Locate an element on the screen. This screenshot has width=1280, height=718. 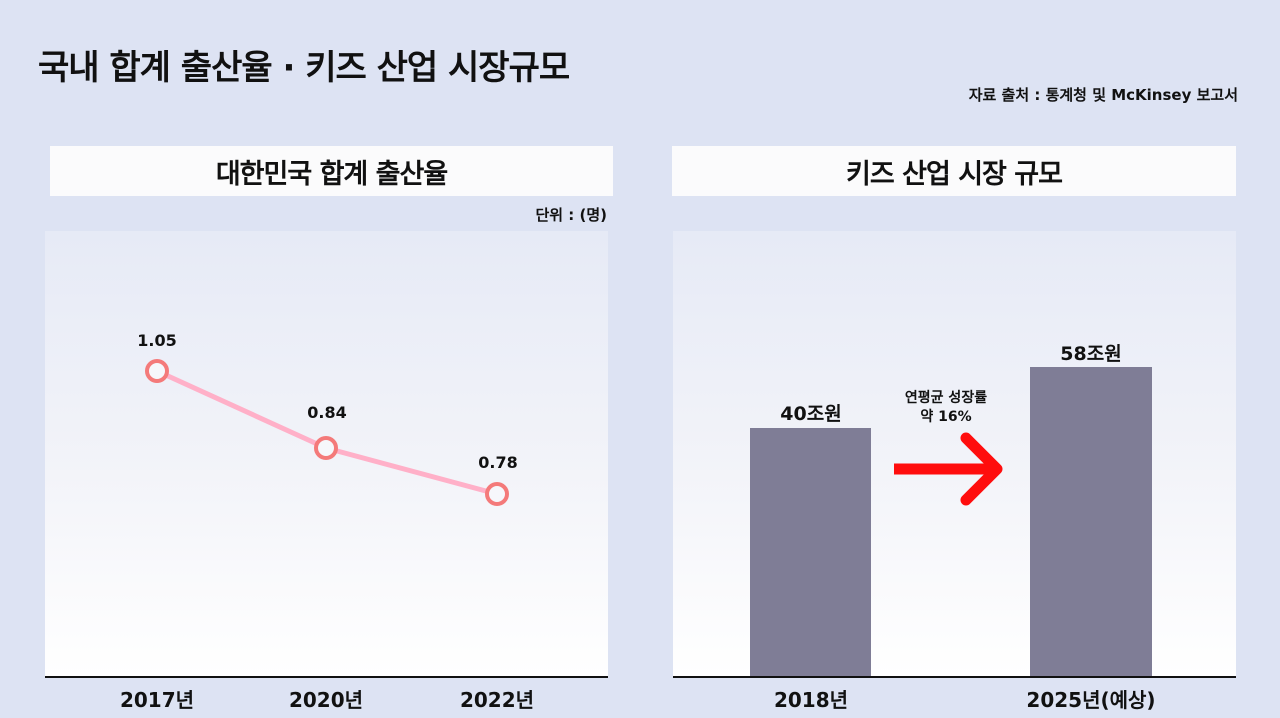
kids-market-x-axis is located at coordinates (954, 677).